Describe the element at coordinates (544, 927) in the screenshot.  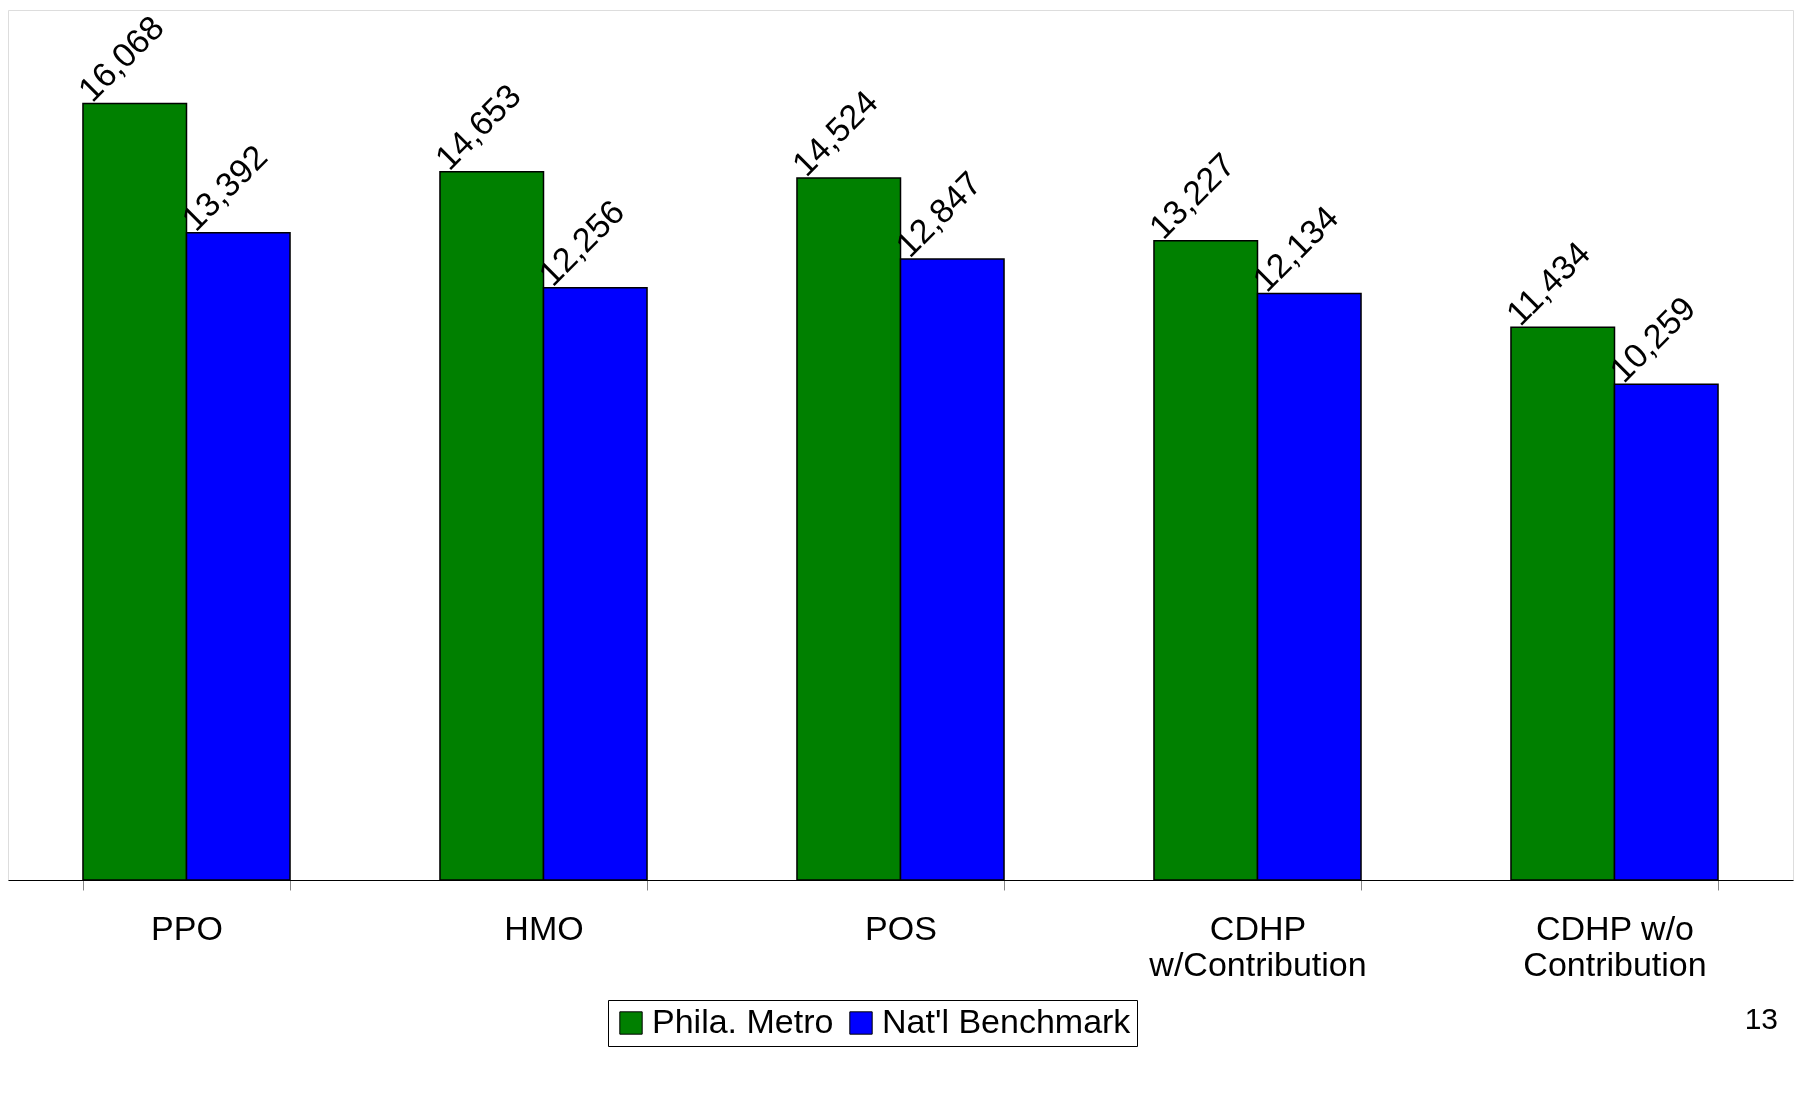
I see `x-tick-label: HMO` at that location.